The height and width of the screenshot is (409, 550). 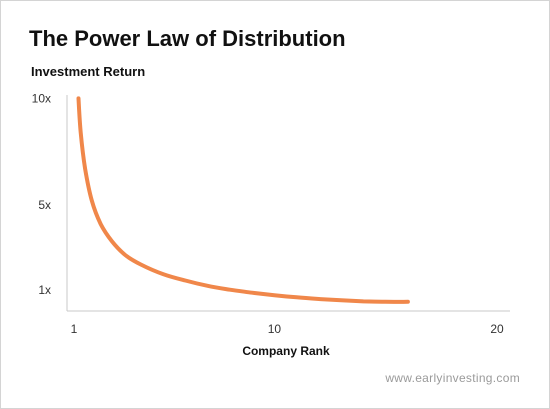 What do you see at coordinates (41, 98) in the screenshot?
I see `y-tick-label: 10x` at bounding box center [41, 98].